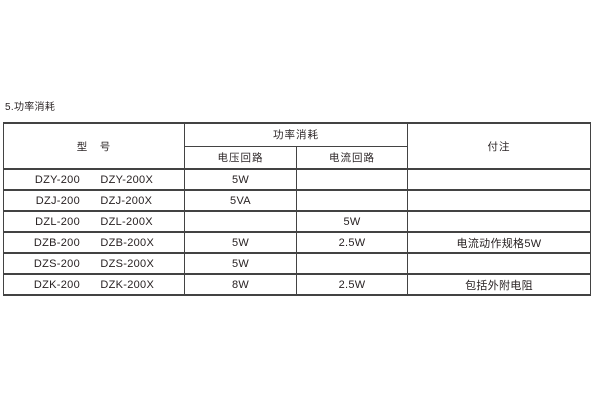 Image resolution: width=600 pixels, height=400 pixels. What do you see at coordinates (57, 221) in the screenshot?
I see `model-name: DZL-200` at bounding box center [57, 221].